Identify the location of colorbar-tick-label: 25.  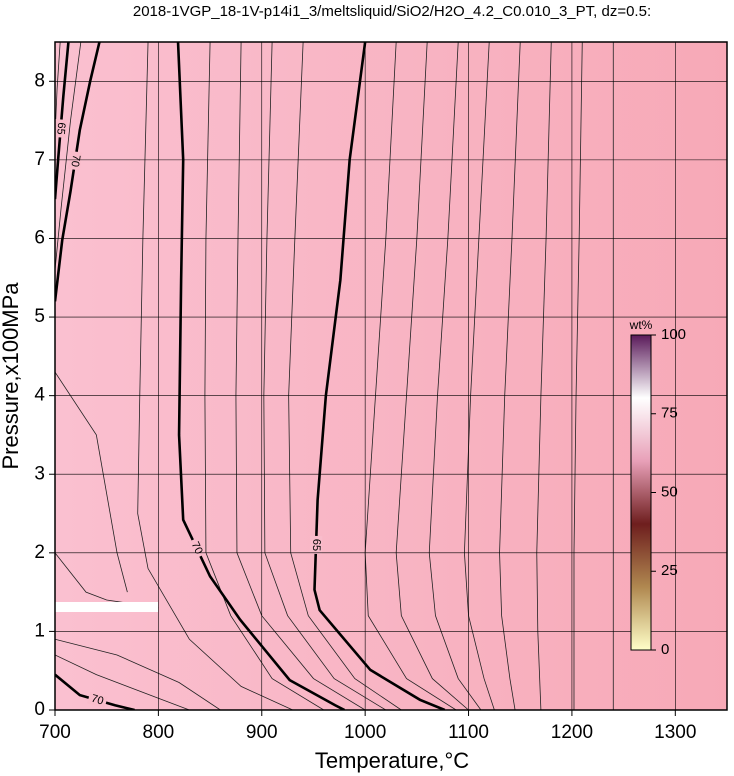
(669, 570).